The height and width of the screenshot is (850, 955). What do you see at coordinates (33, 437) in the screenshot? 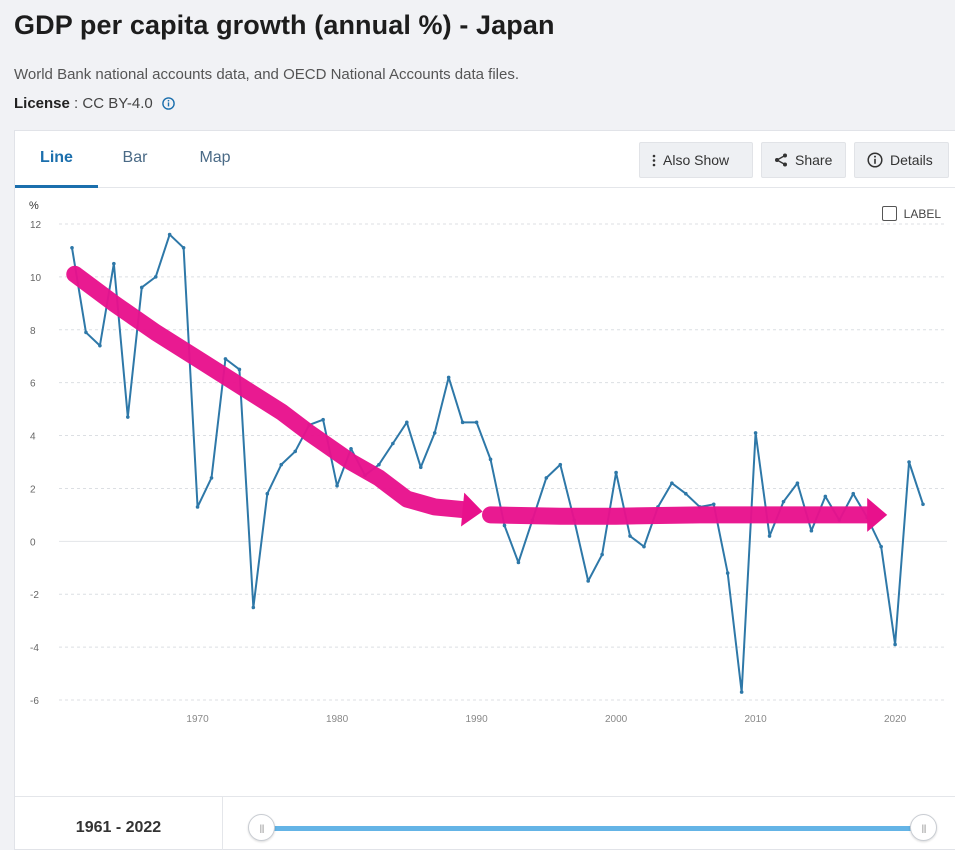
I see `y-tick-label: 4` at bounding box center [33, 437].